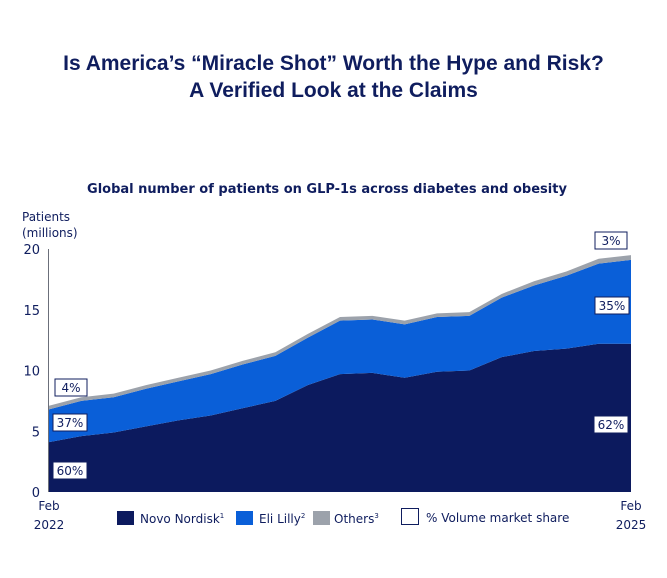  I want to click on svg-text: 4%, so click(70, 388).